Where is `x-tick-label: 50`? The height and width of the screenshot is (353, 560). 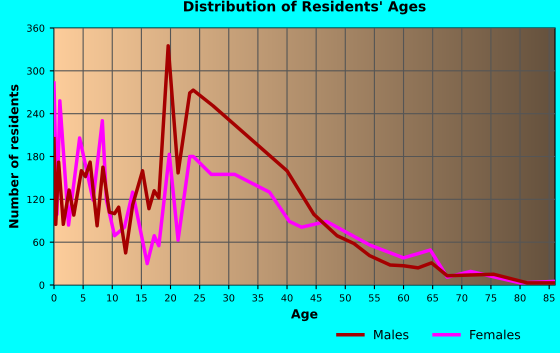 x-tick-label: 50 is located at coordinates (345, 298).